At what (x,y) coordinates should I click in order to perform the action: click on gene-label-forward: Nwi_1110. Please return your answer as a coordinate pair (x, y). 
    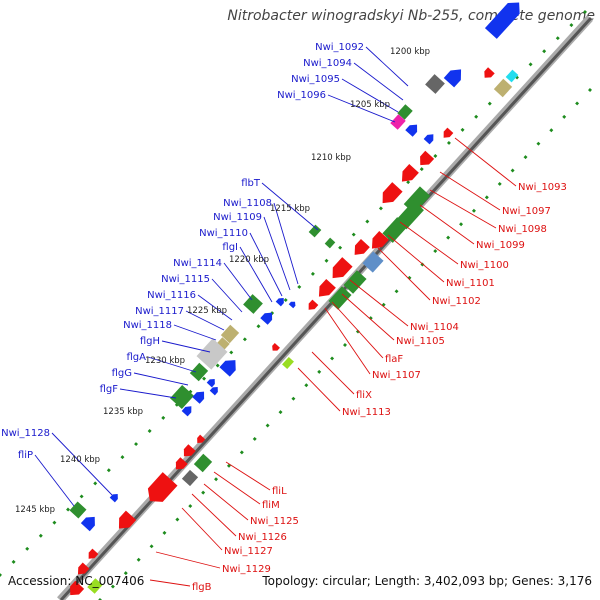
    Looking at the image, I should click on (223, 233).